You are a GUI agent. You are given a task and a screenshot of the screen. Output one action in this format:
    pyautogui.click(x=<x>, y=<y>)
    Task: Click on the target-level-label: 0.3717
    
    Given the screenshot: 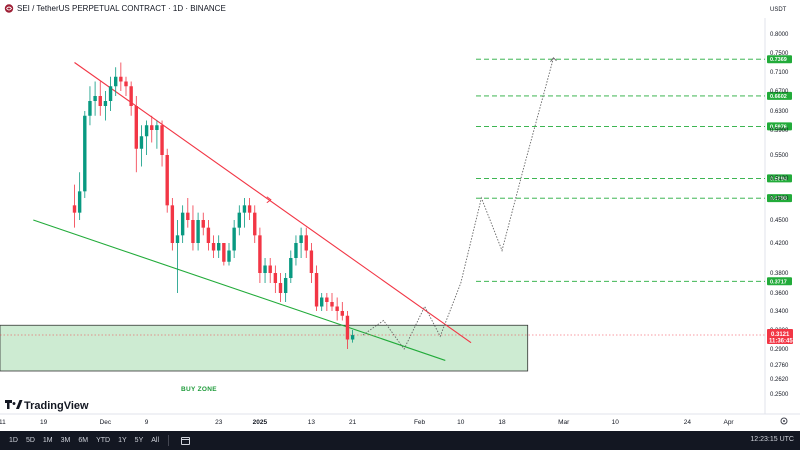 What is the action you would take?
    pyautogui.click(x=778, y=282)
    